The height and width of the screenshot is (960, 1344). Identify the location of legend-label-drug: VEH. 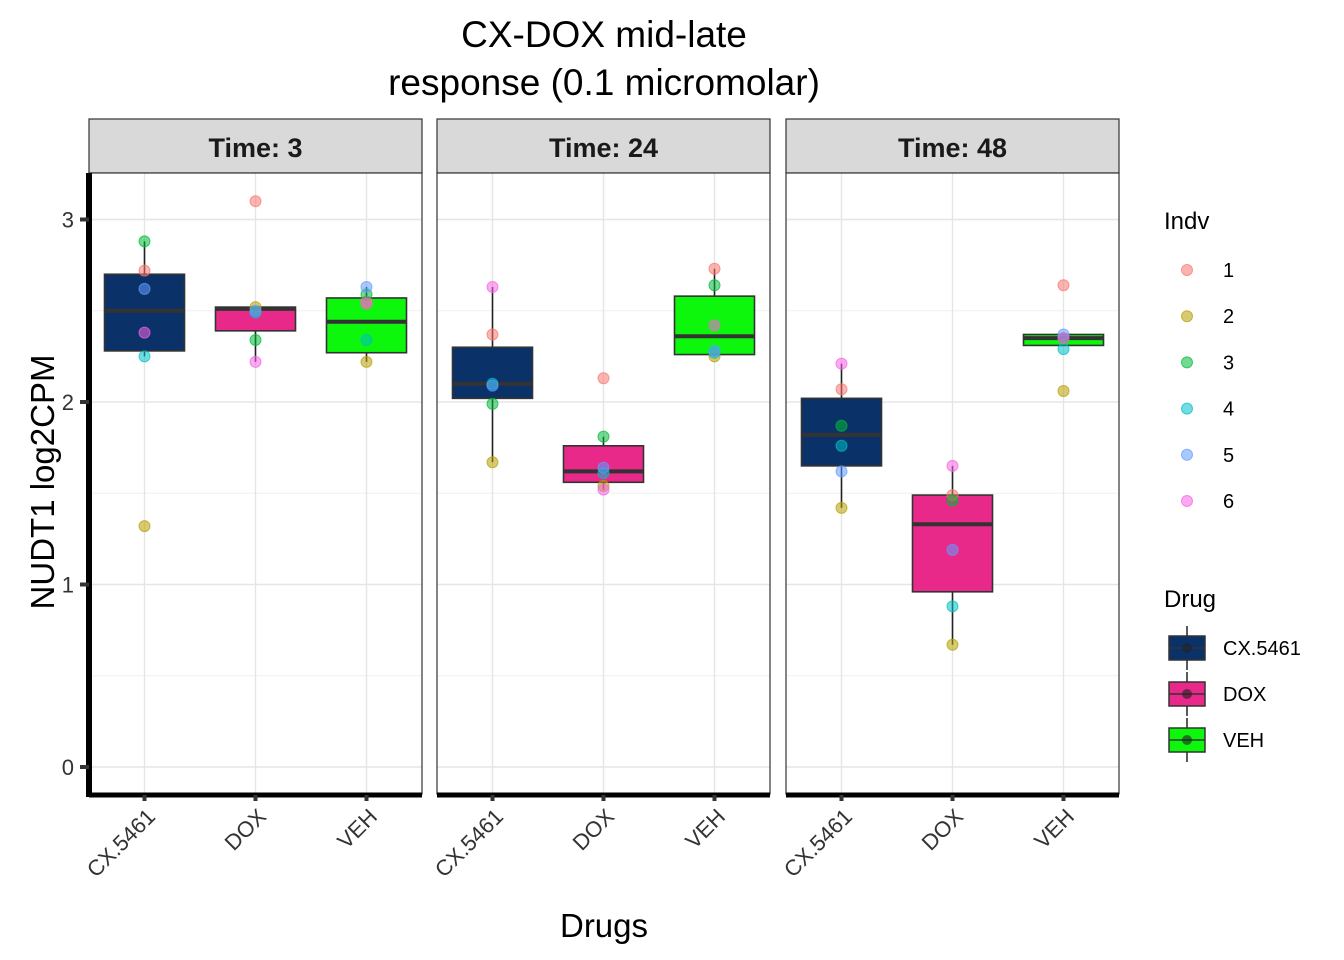
(1243, 741).